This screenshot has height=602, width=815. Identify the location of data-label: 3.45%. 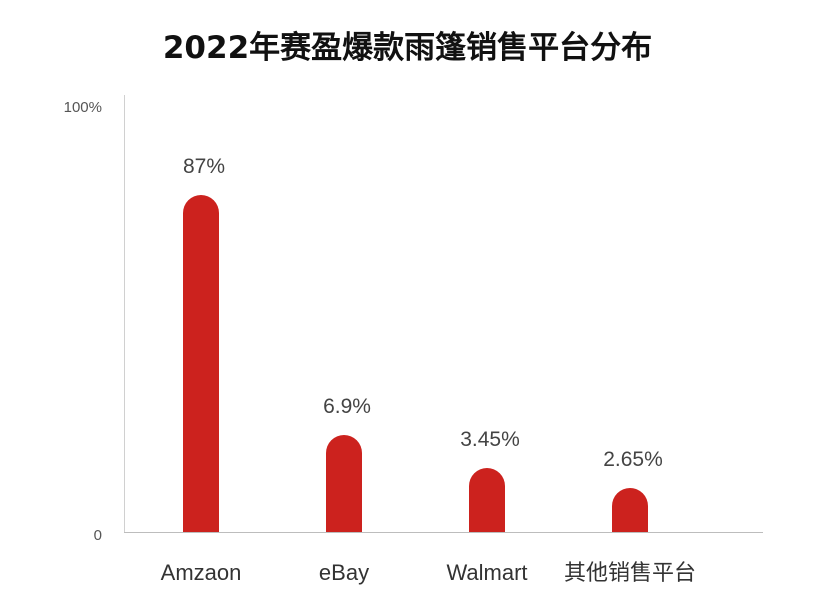
(490, 439).